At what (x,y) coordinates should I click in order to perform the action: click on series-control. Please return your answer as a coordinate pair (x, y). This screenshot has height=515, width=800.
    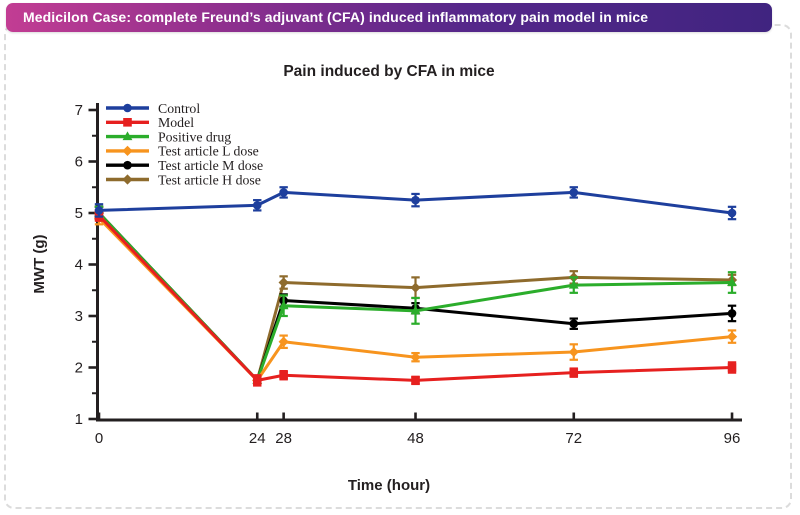
    Looking at the image, I should click on (415, 203).